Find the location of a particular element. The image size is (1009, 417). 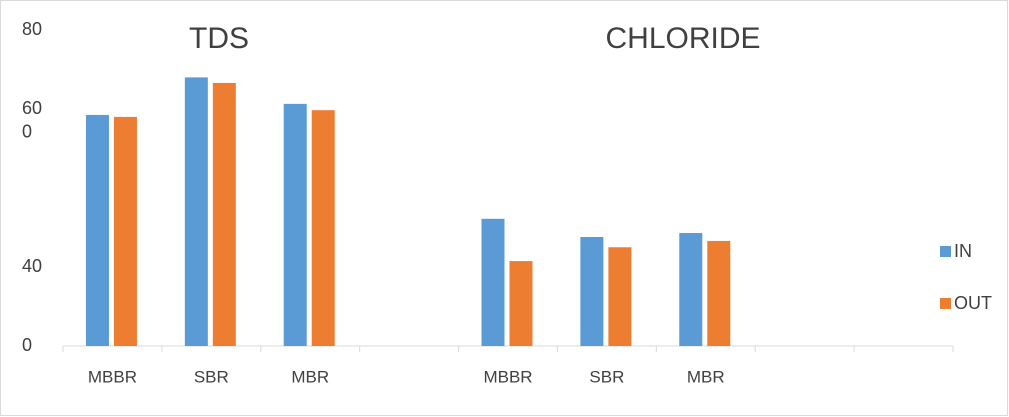

y-tick-label: 80 is located at coordinates (32, 29).